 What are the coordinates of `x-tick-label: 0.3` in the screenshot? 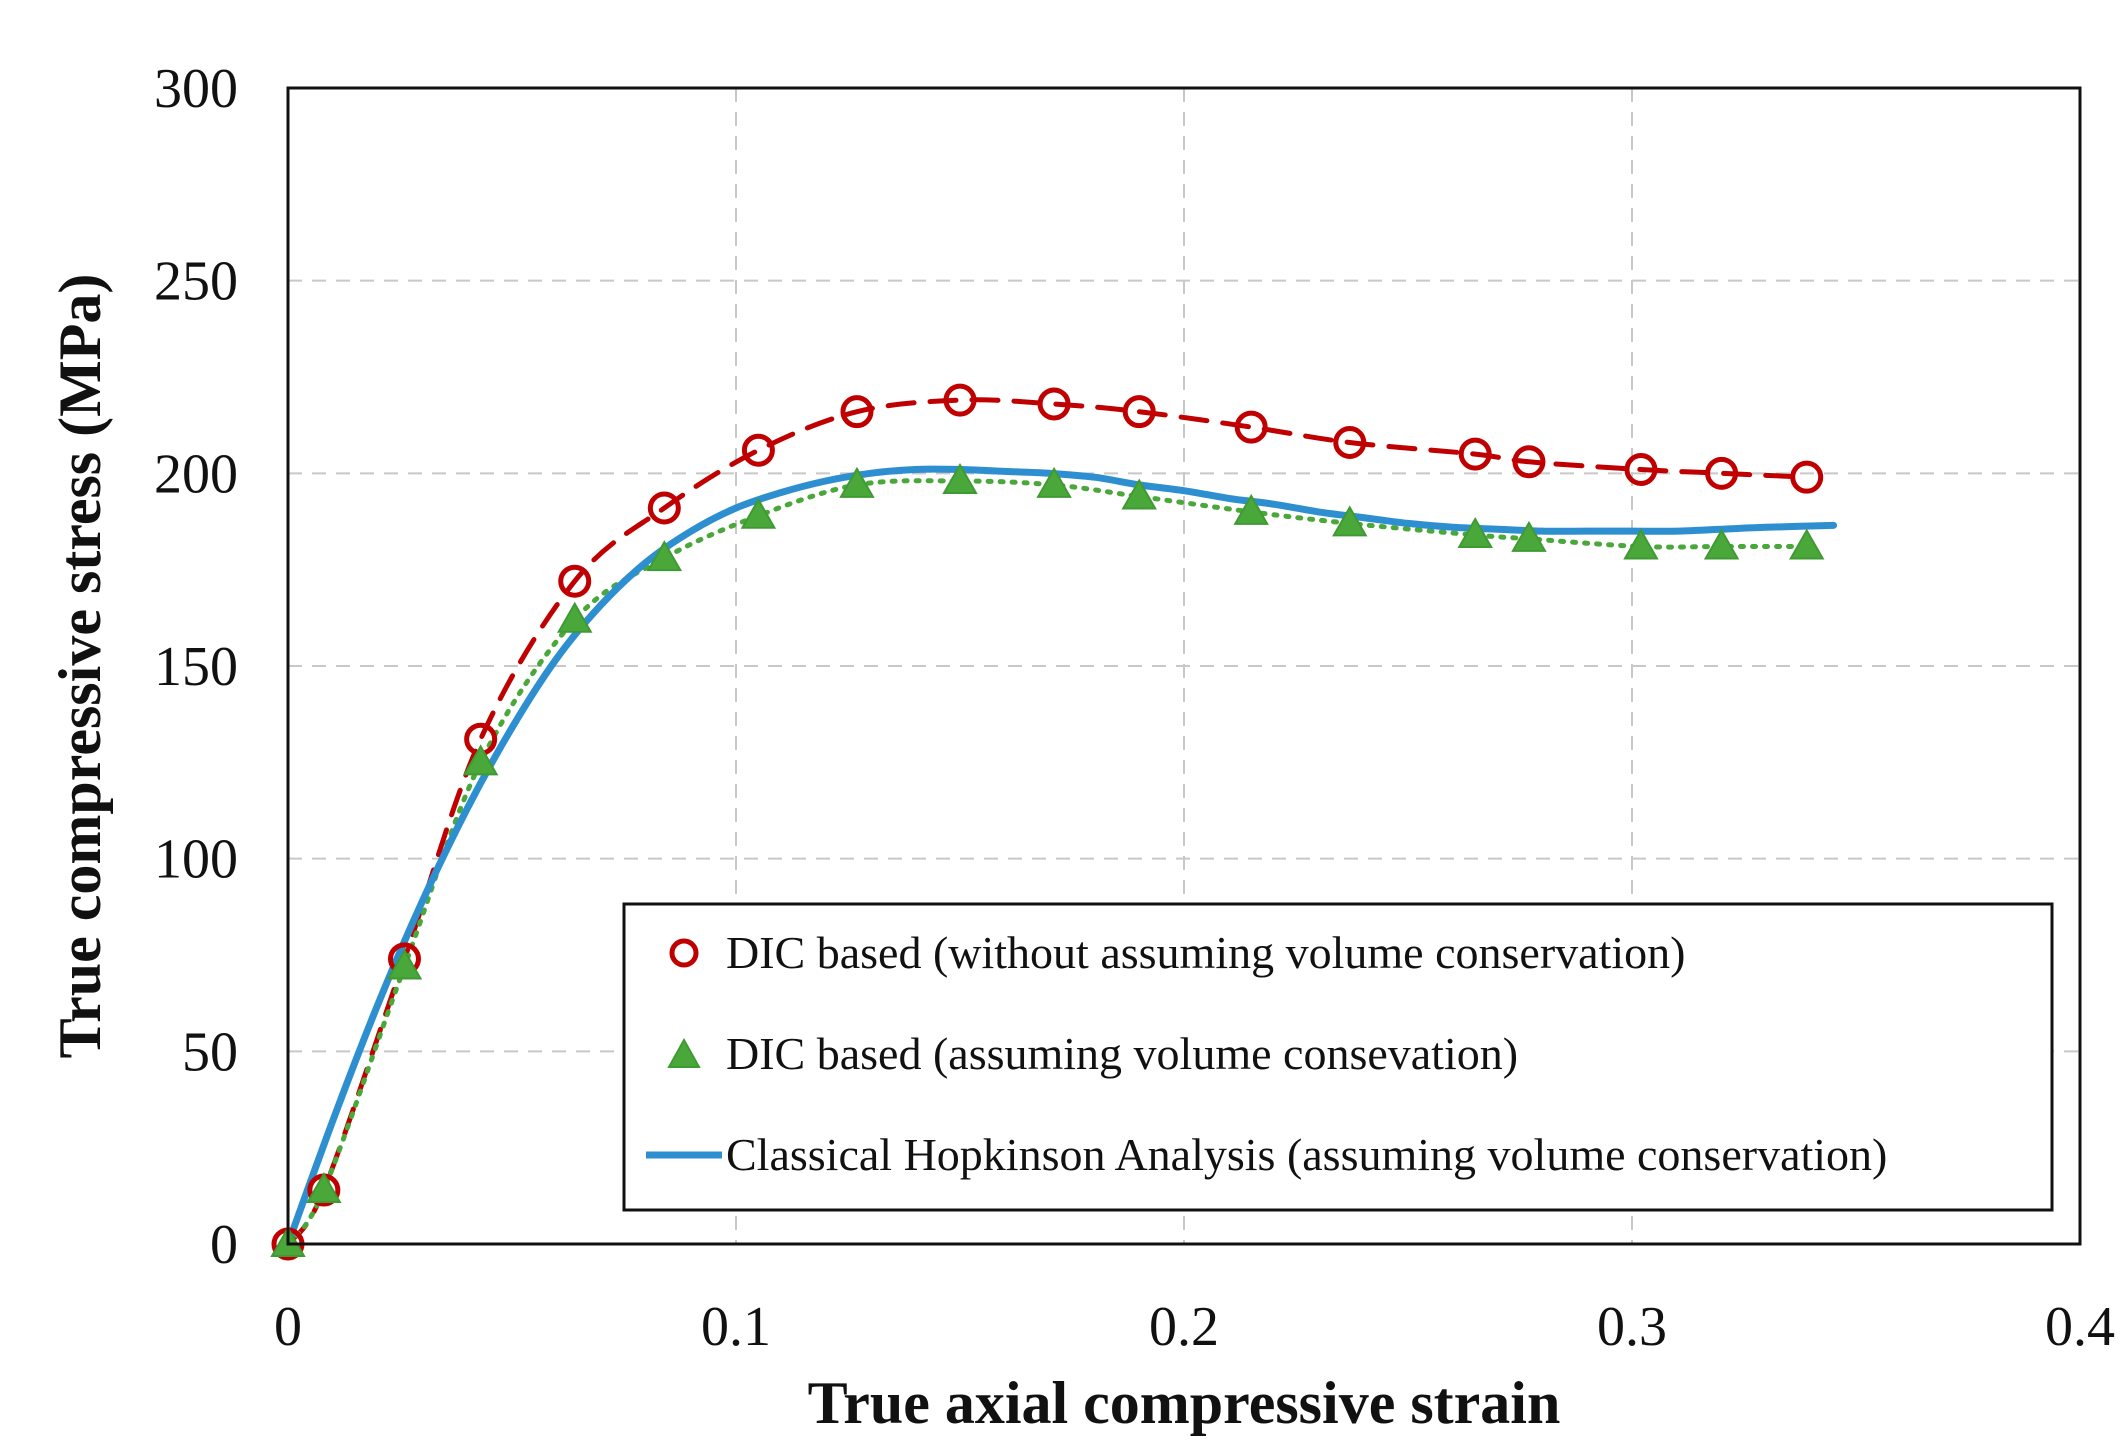 It's located at (1632, 1327).